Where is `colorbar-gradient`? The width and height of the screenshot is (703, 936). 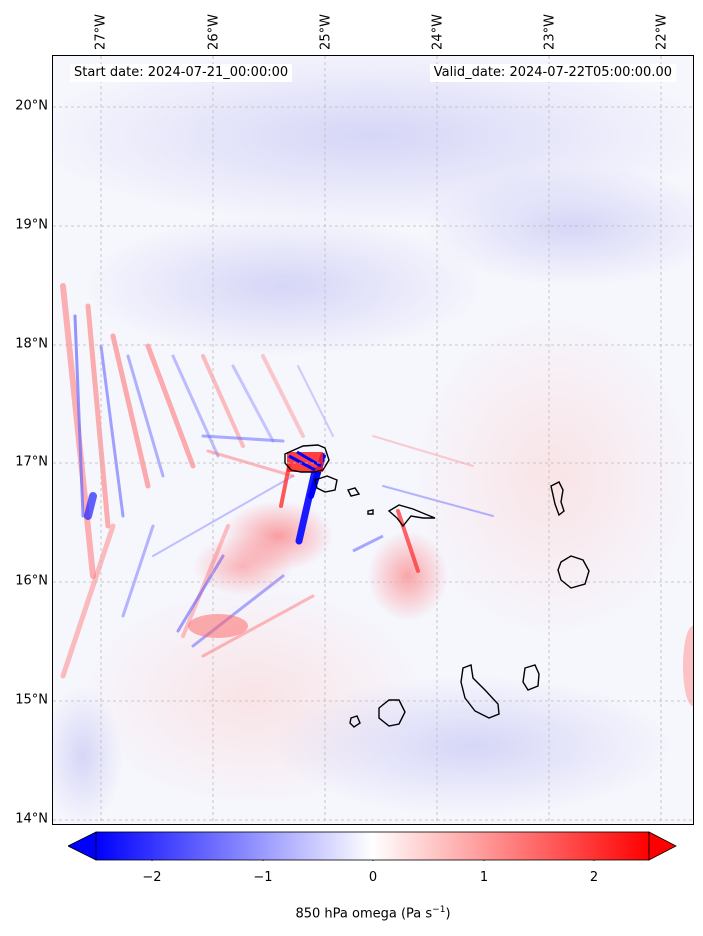 colorbar-gradient is located at coordinates (372, 846).